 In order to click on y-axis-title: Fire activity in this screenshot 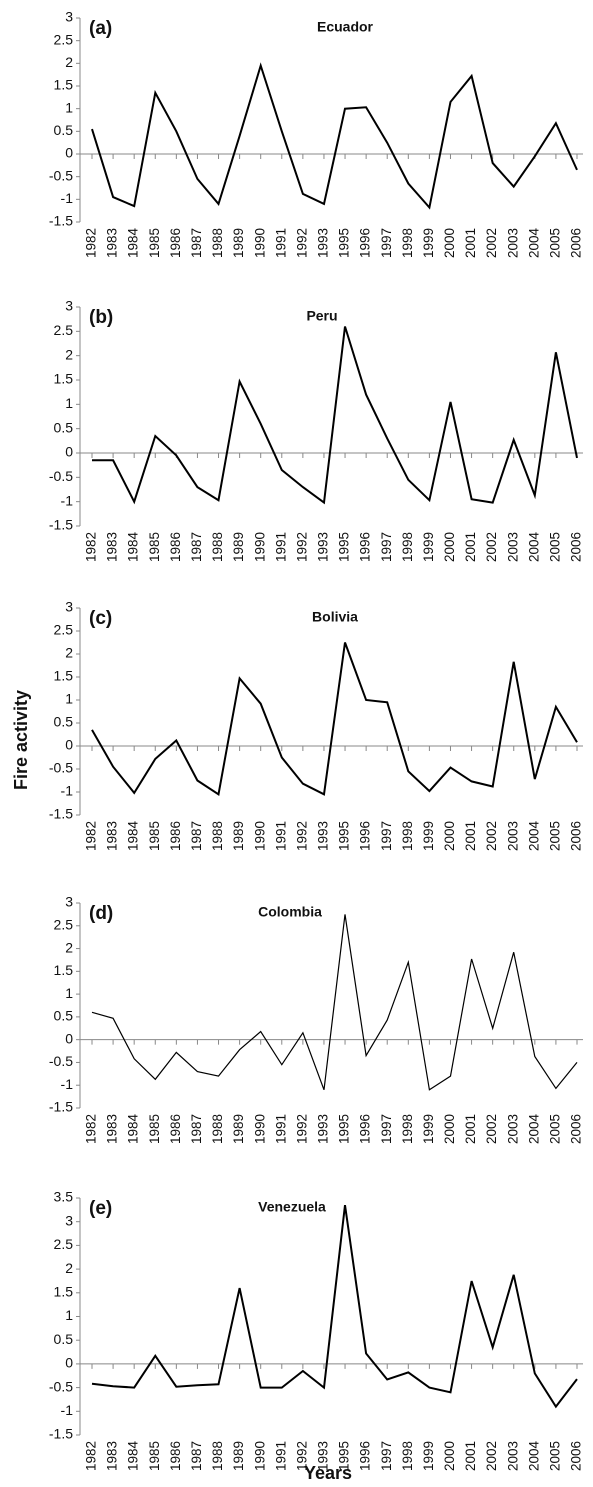, I will do `click(21, 740)`.